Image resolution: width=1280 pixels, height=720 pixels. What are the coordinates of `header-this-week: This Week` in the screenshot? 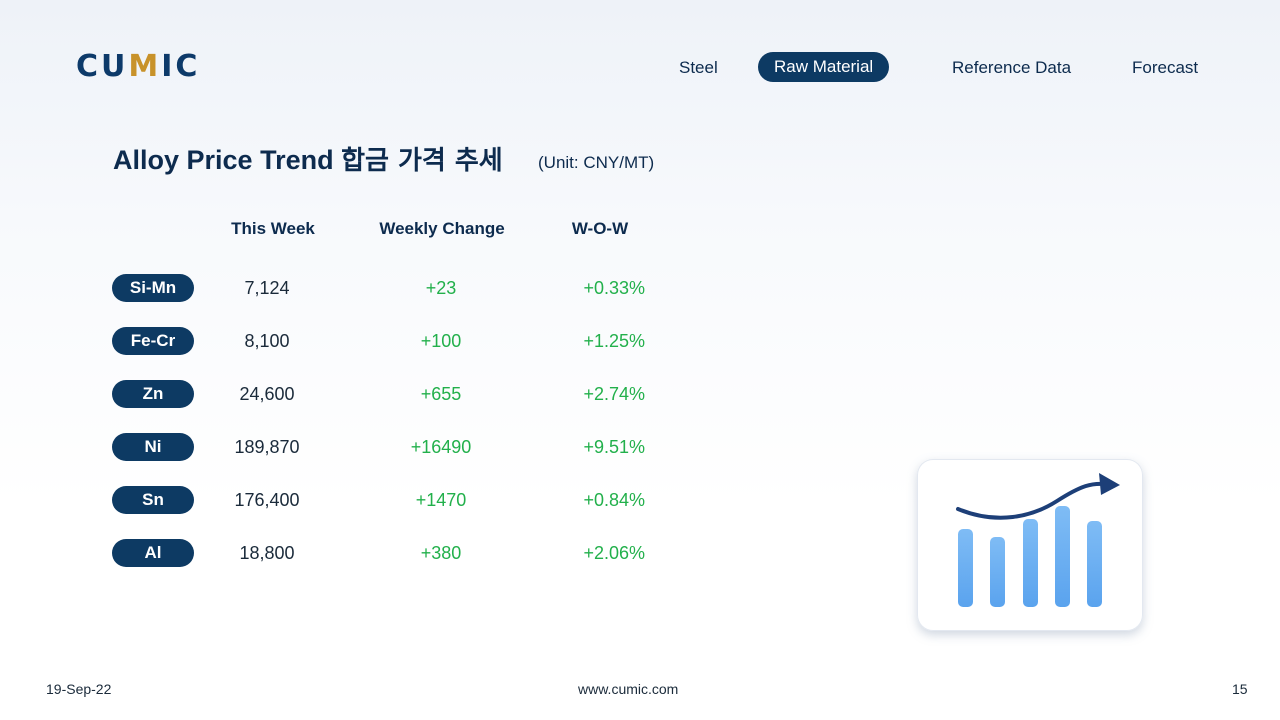 It's located at (273, 228).